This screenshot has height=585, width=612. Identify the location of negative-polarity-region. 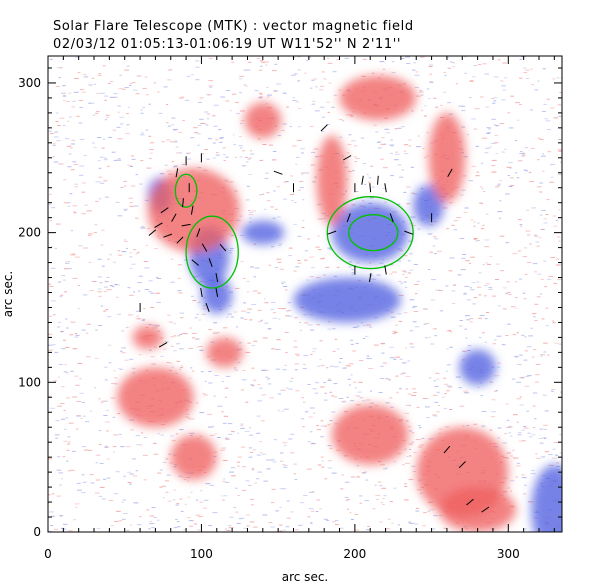
(263, 232).